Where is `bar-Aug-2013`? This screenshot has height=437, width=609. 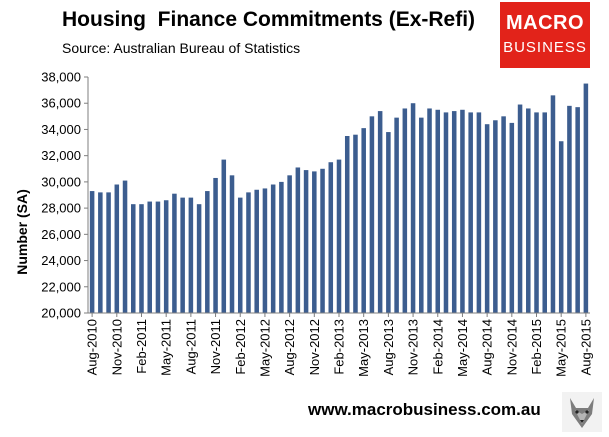 bar-Aug-2013 is located at coordinates (388, 222).